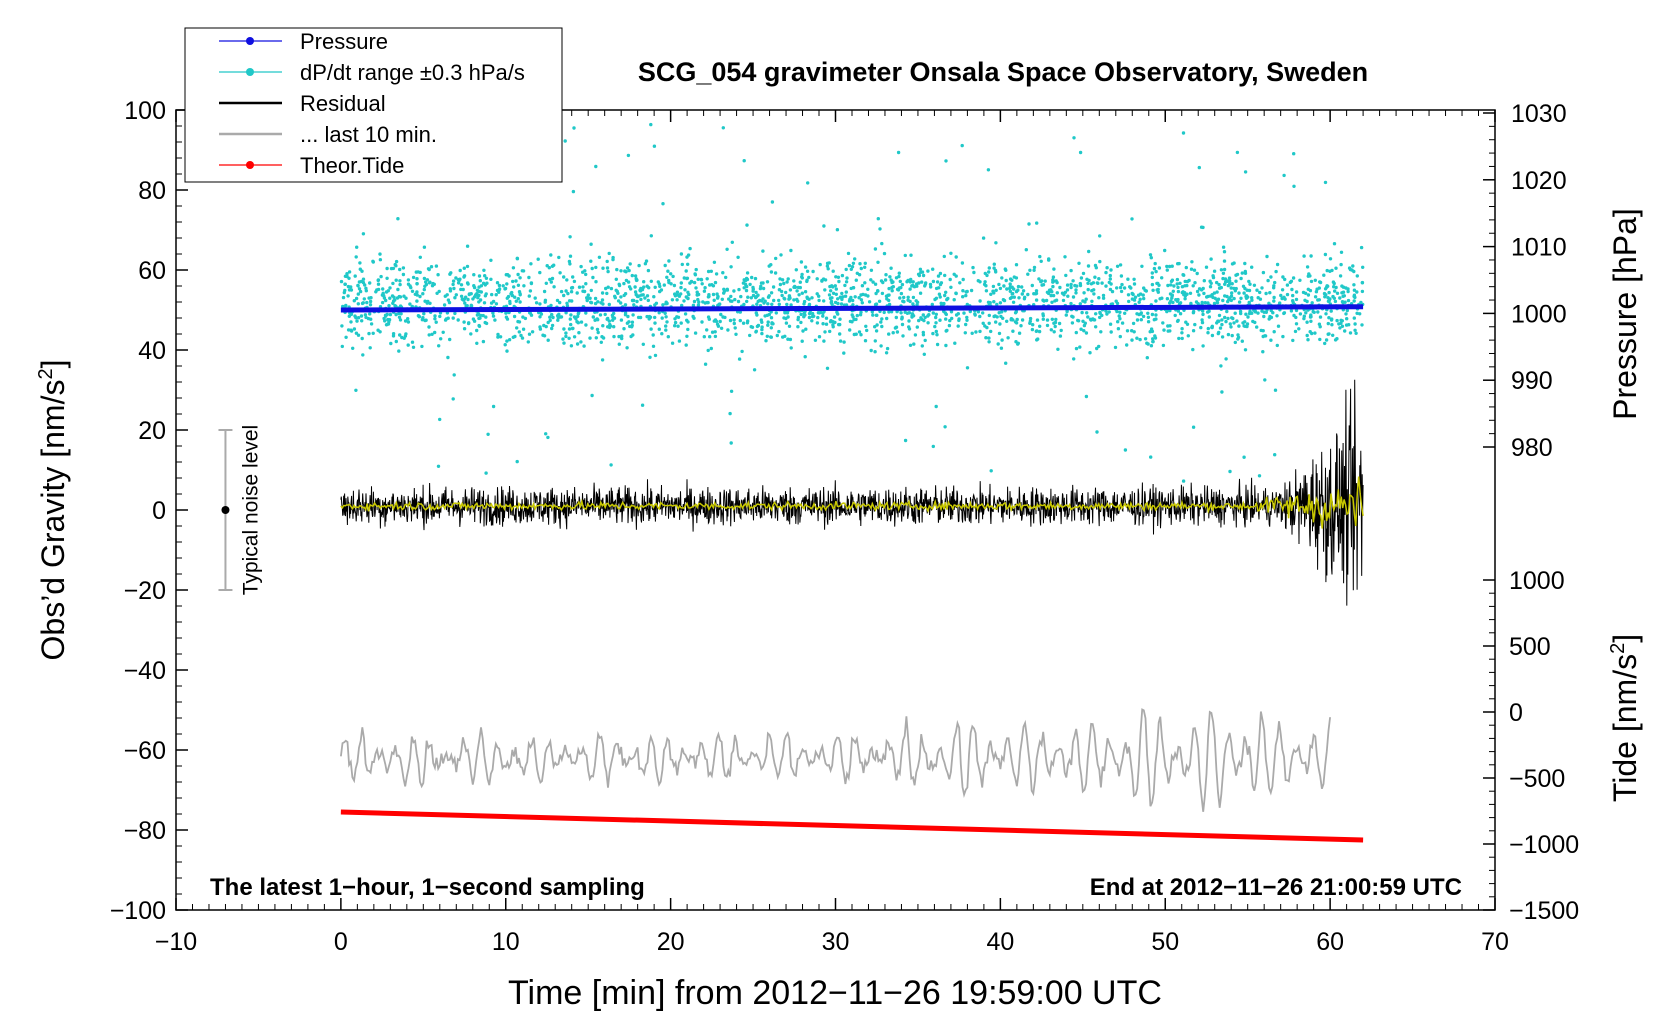 This screenshot has height=1020, width=1676. What do you see at coordinates (343, 103) in the screenshot?
I see `legend-label: Residual` at bounding box center [343, 103].